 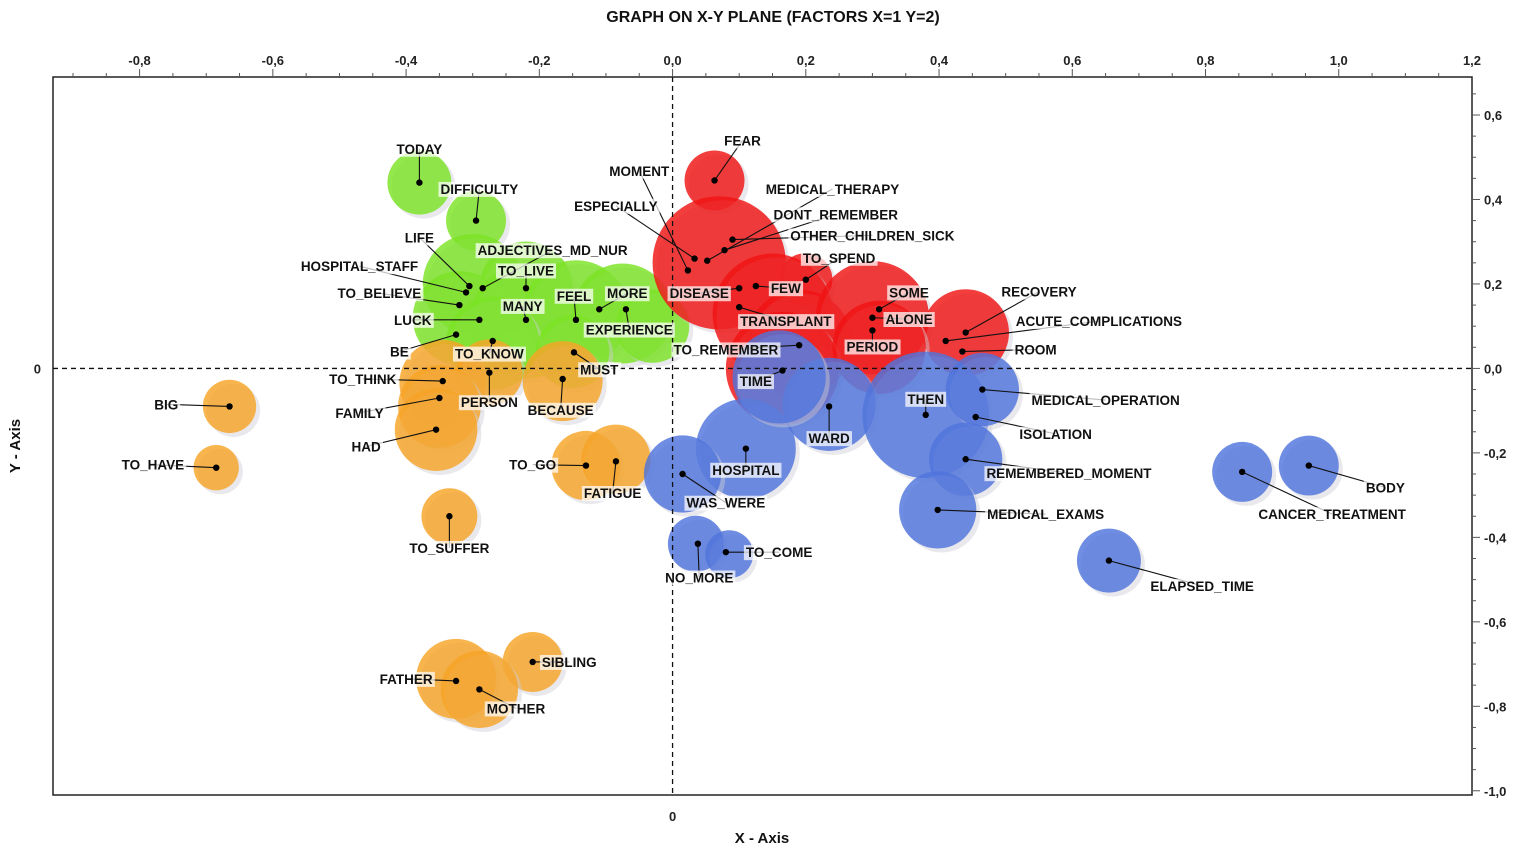 What do you see at coordinates (1495, 537) in the screenshot?
I see `y-tick-label: -0,4` at bounding box center [1495, 537].